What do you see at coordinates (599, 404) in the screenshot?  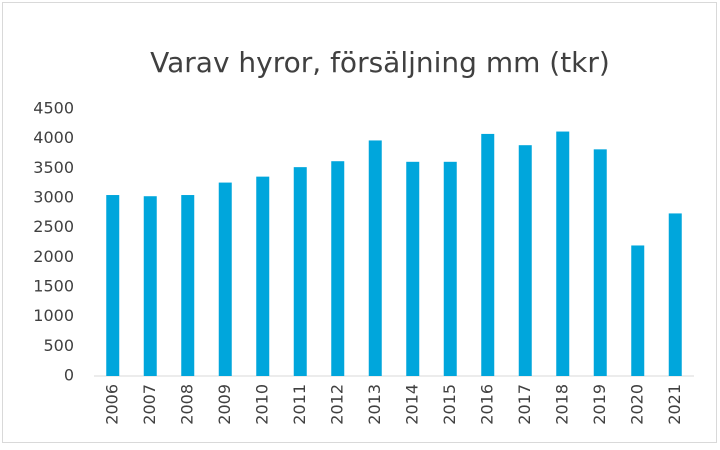 I see `x-tick-label: 2019` at bounding box center [599, 404].